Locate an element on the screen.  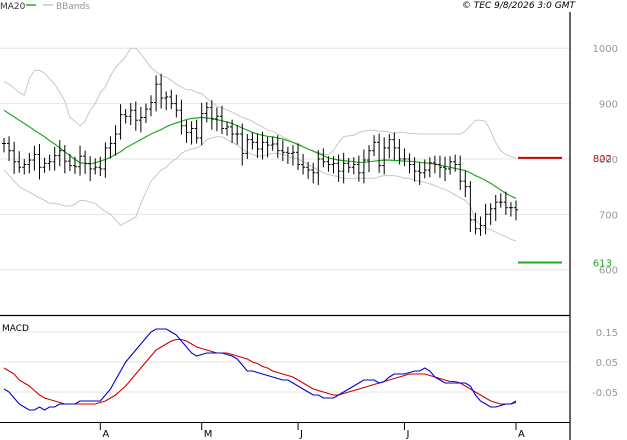
month-tick-label: J is located at coordinates (301, 434).